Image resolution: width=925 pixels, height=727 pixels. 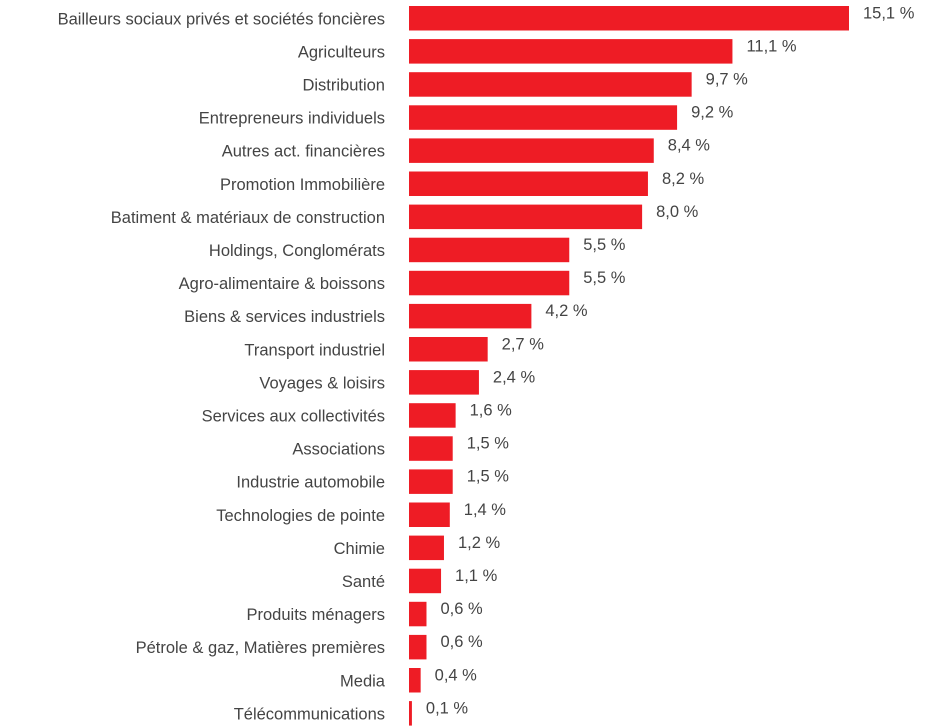 I want to click on category-label: Distribution, so click(x=343, y=85).